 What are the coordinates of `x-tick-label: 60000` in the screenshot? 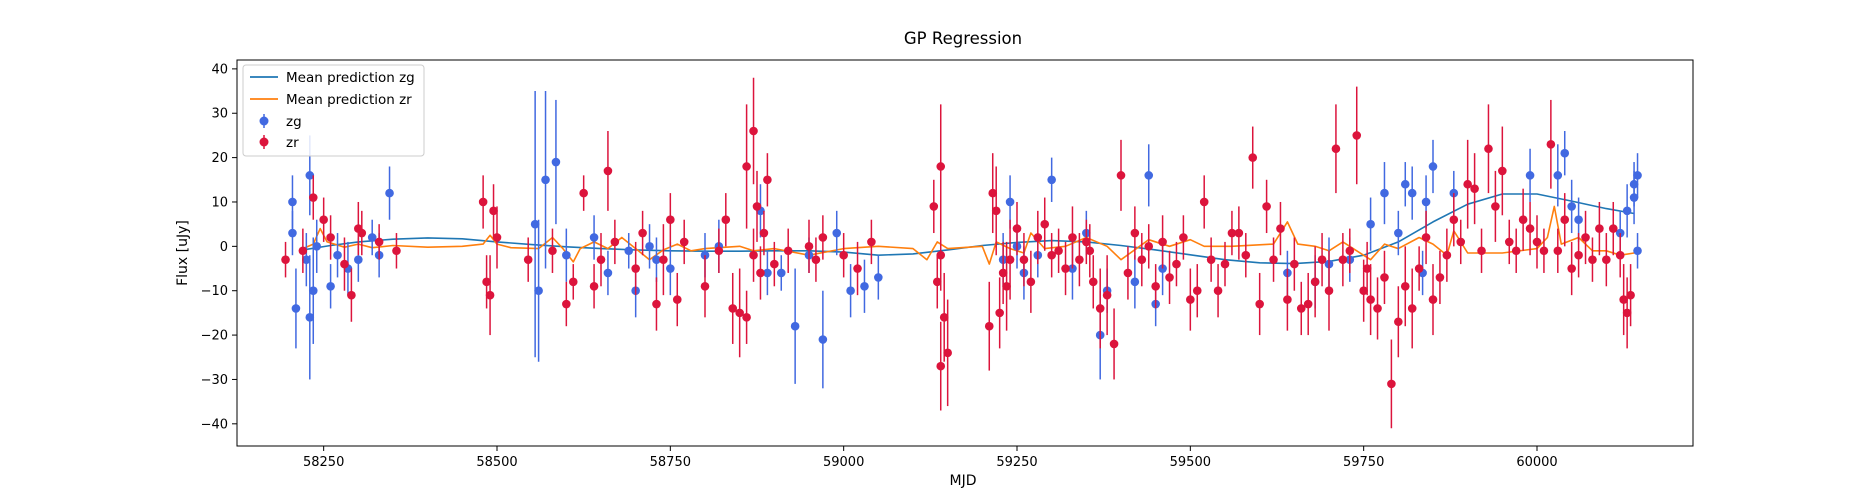 It's located at (1536, 462).